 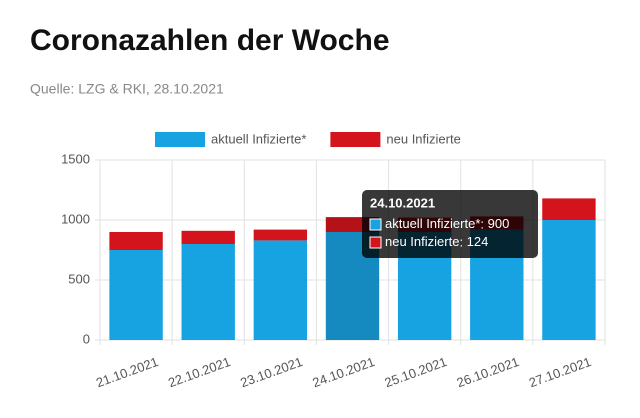 I want to click on x-tick-label: 22.10.2021, so click(x=199, y=372).